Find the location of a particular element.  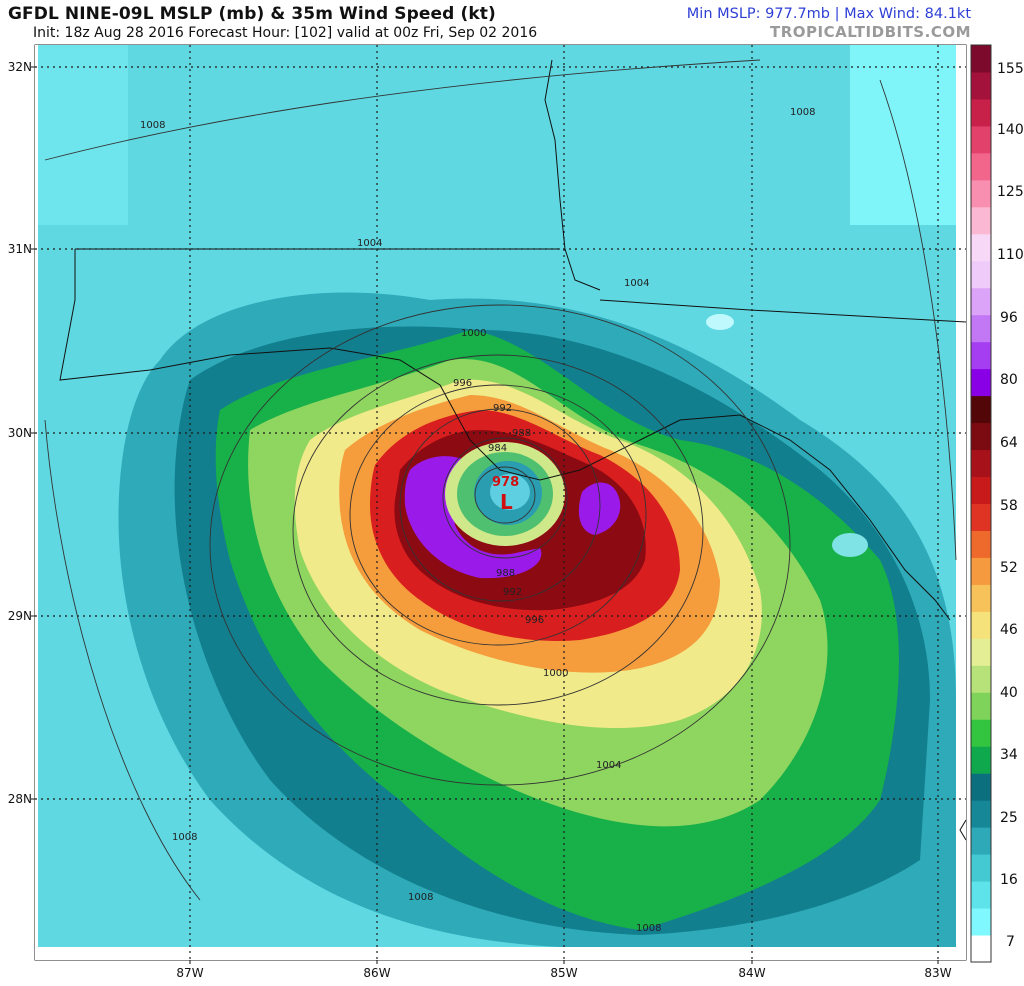

colorbar-label: 46 is located at coordinates (1009, 630).